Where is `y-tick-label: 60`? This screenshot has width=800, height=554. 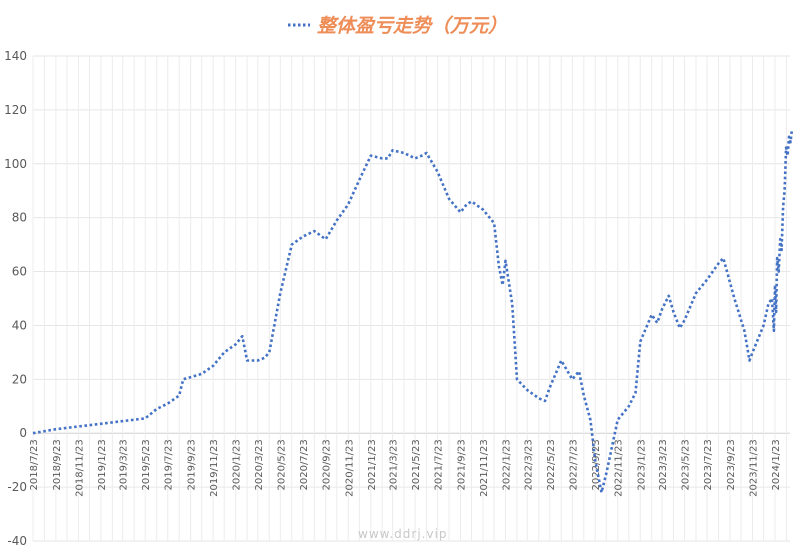
y-tick-label: 60 is located at coordinates (19, 272).